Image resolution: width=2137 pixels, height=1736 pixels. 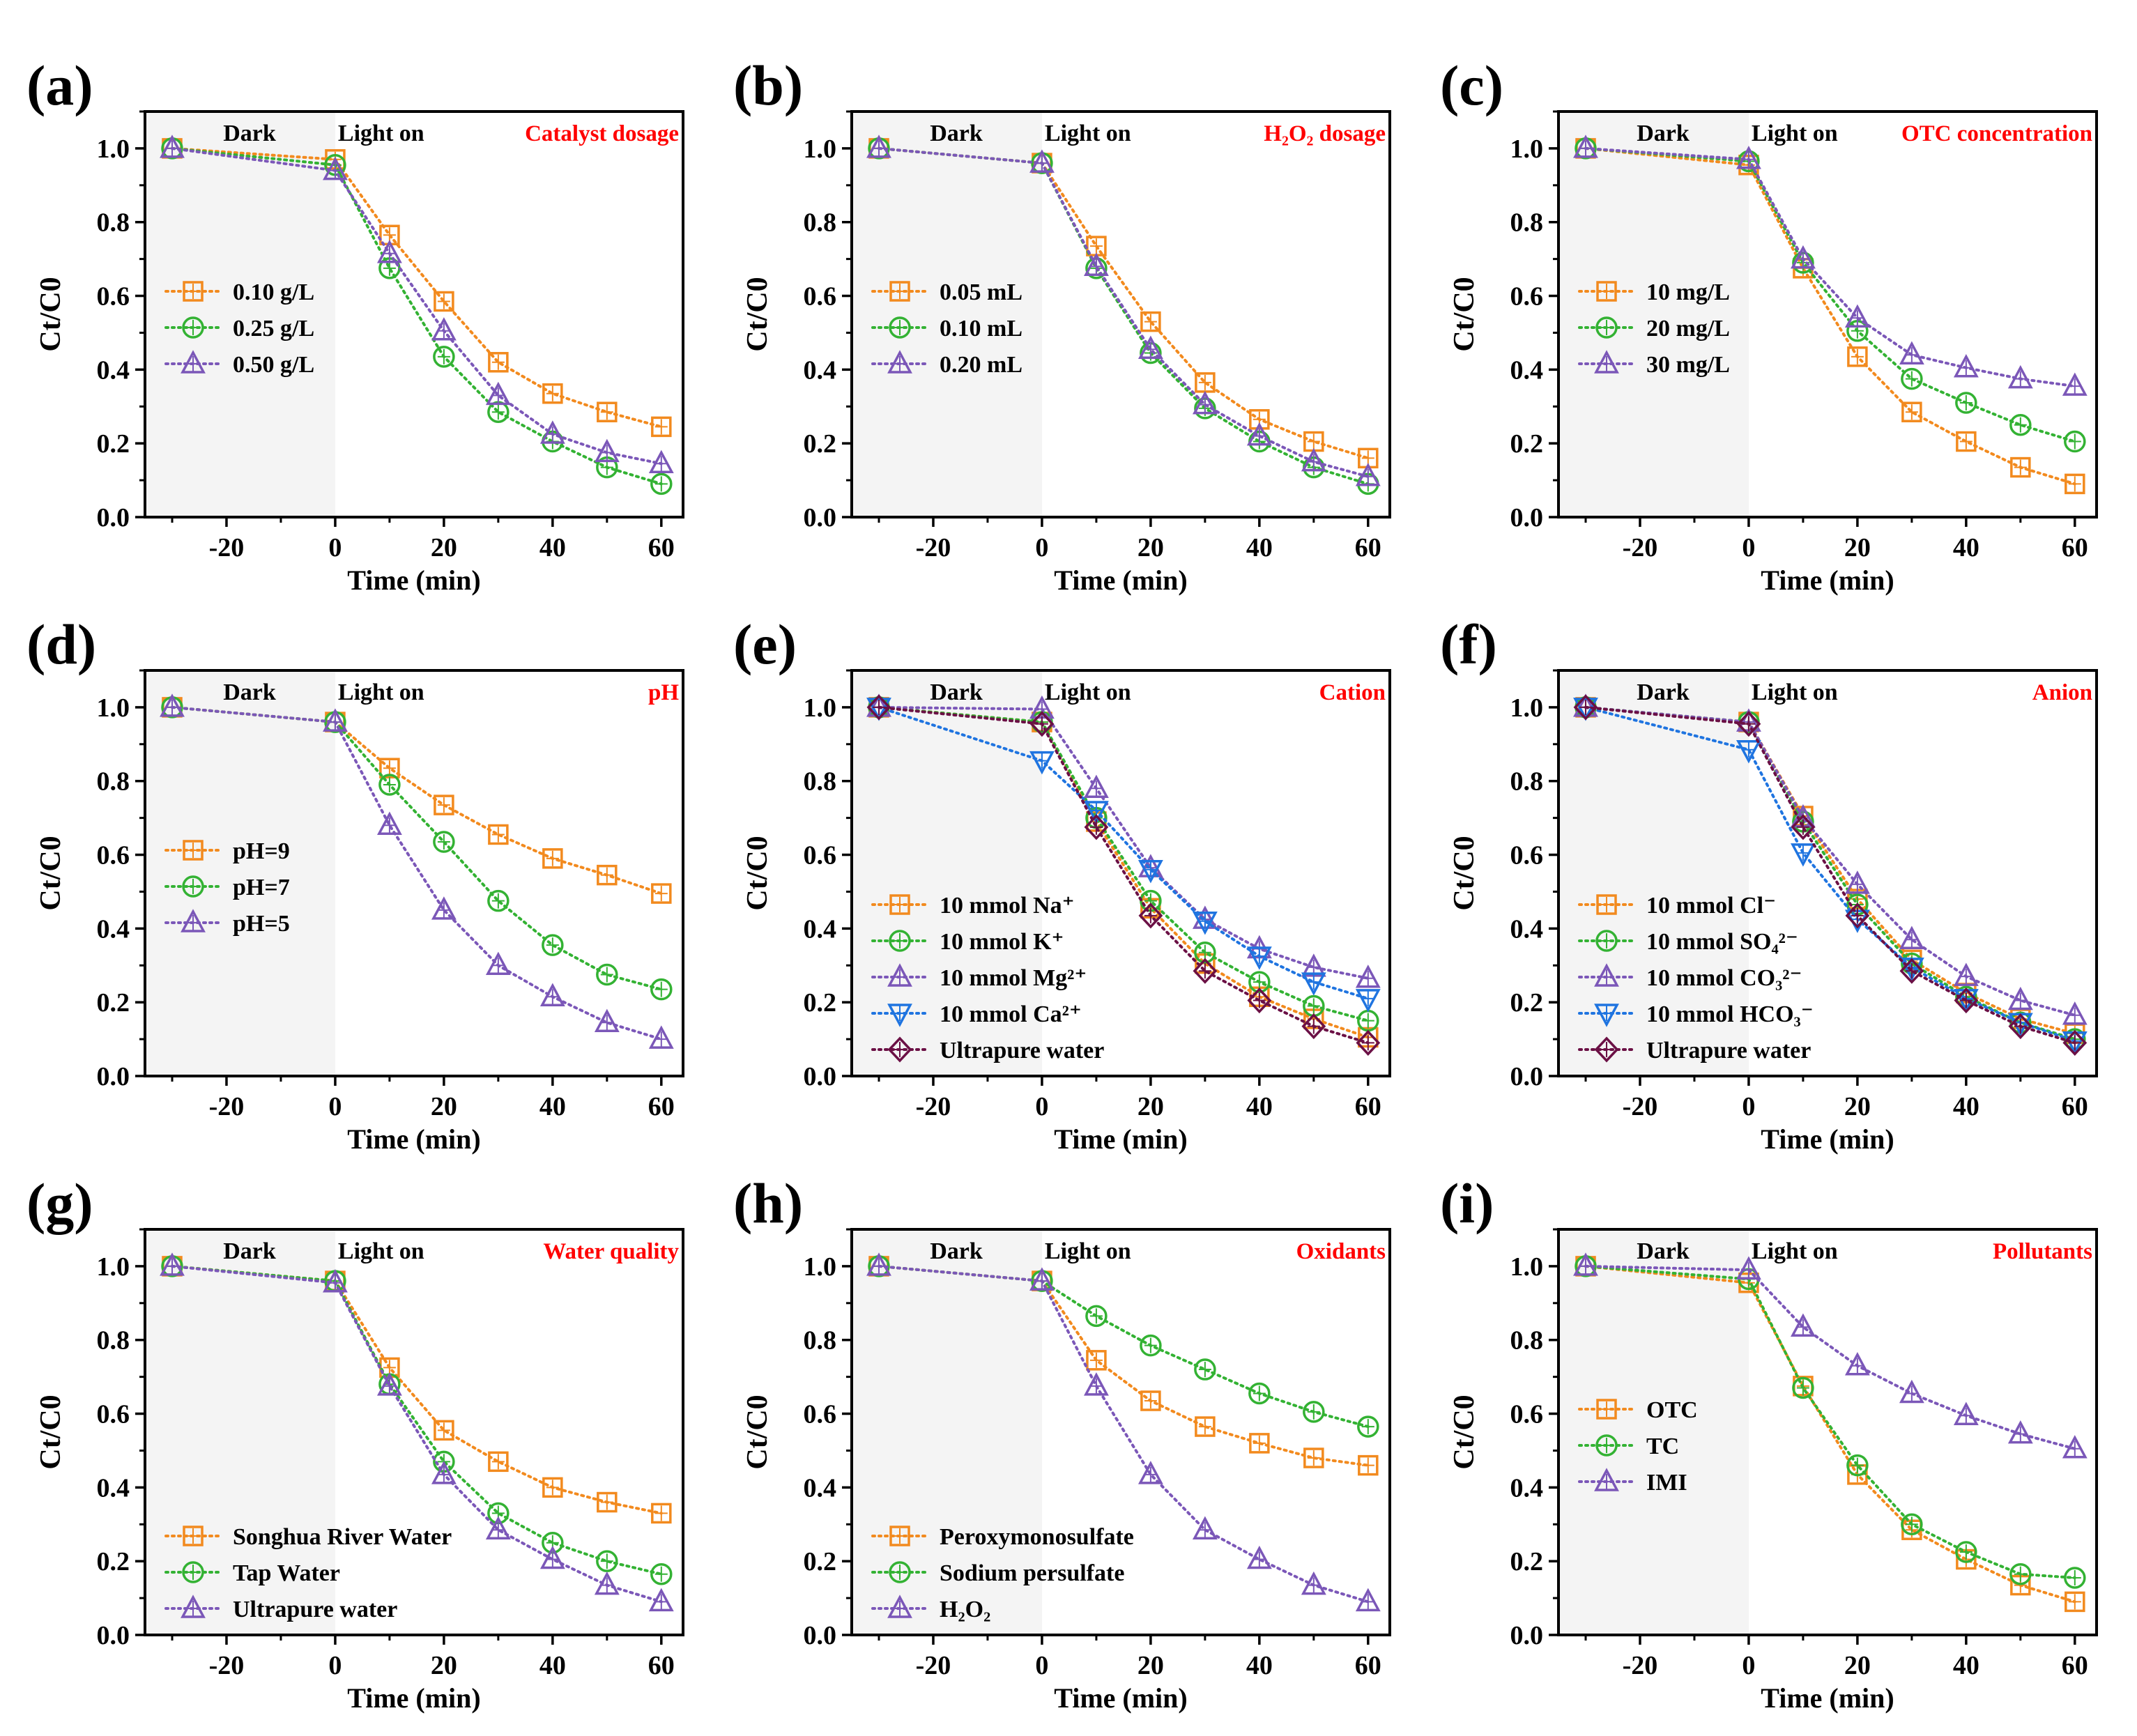 What do you see at coordinates (1037, 1537) in the screenshot?
I see `legend-label: Peroxymonosulfate` at bounding box center [1037, 1537].